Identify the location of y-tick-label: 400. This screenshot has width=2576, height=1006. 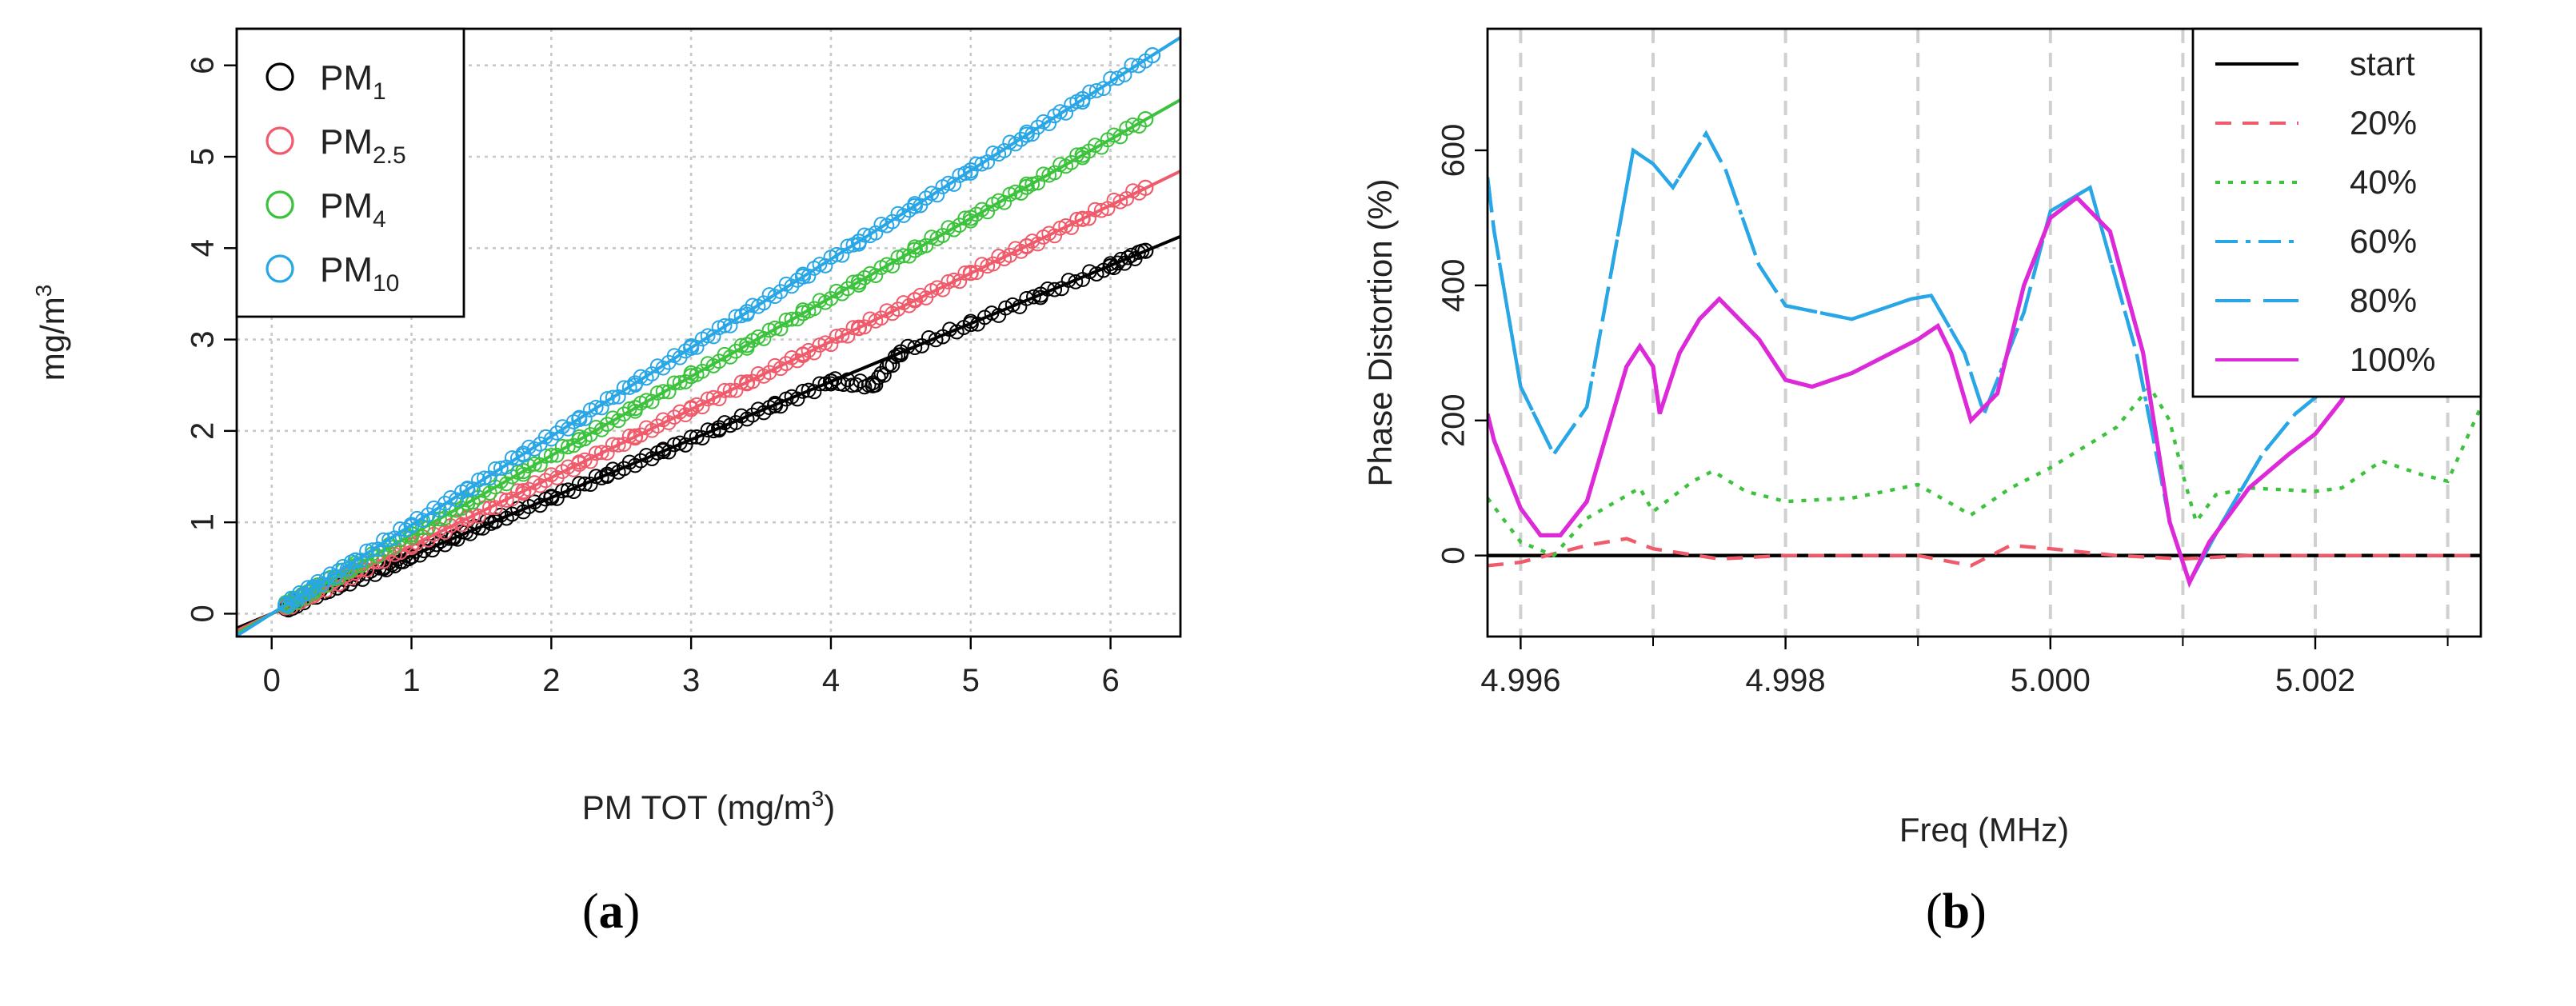
(1454, 286).